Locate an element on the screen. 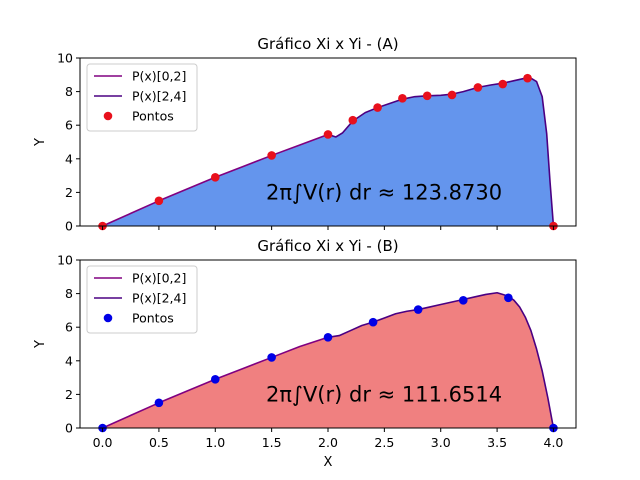  x-tick-label: 4.0 is located at coordinates (554, 442).